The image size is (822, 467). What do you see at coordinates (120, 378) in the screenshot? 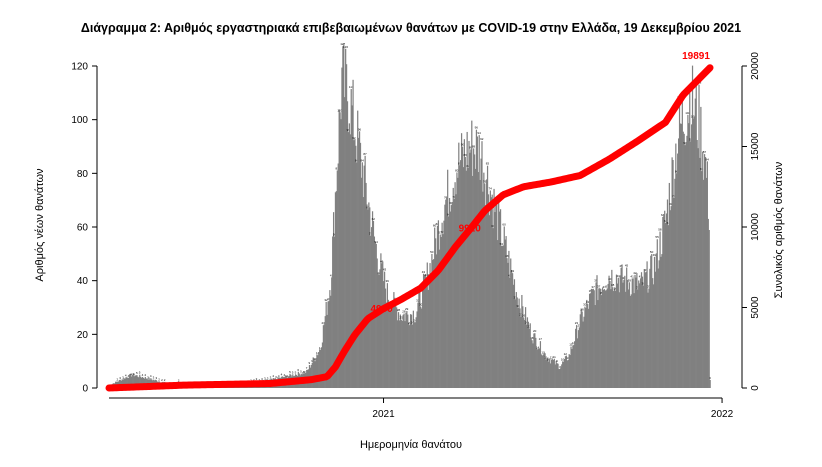
I see `bar-value-label: 3` at bounding box center [120, 378].